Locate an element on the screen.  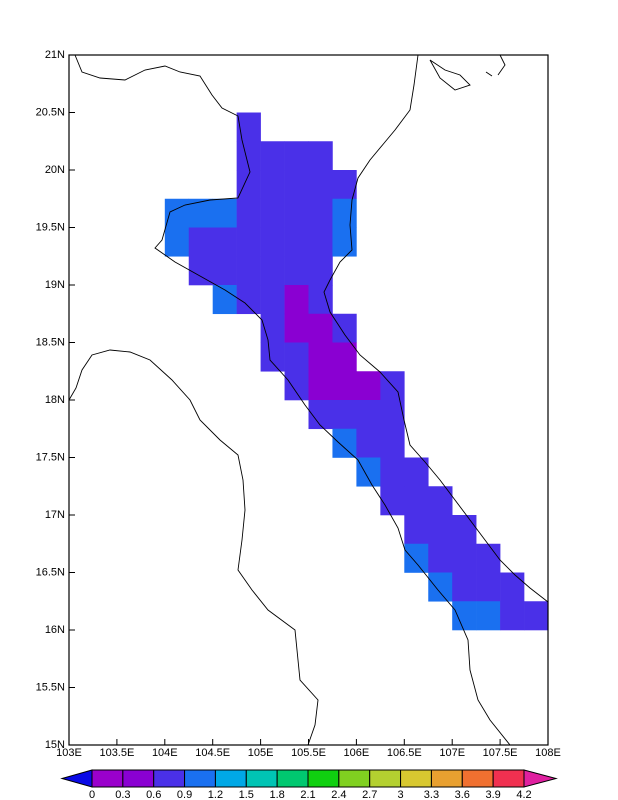
colorbar-label: 3.9 is located at coordinates (492, 794).